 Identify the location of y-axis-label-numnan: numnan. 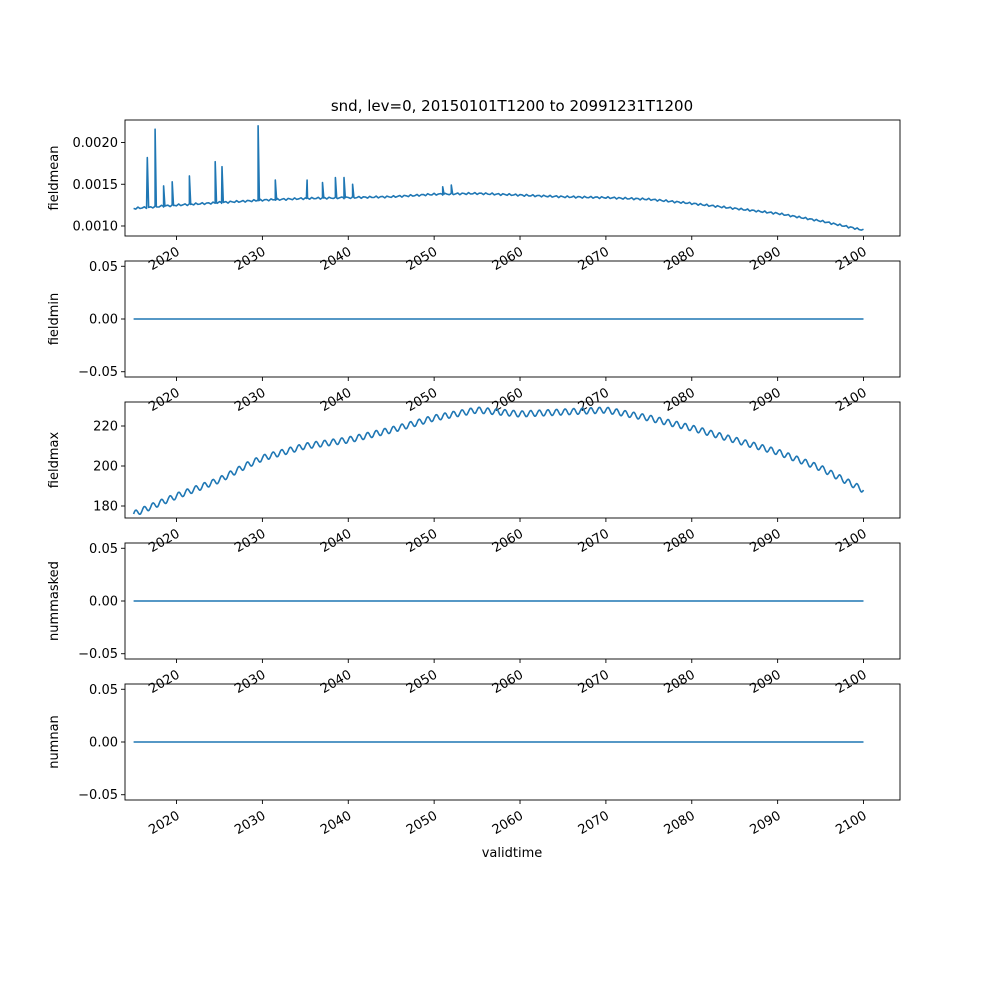
(54, 742).